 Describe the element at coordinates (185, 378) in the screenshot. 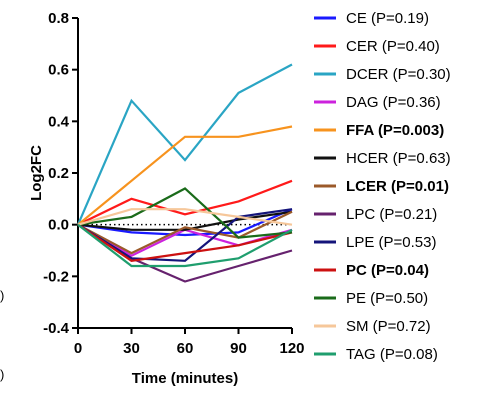

I see `x-axis-title: Time (minutes)` at that location.